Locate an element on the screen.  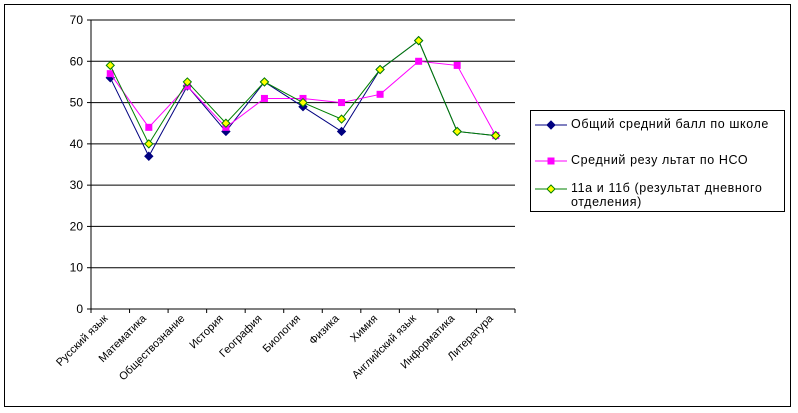
y-tick-label-50: 50 is located at coordinates (77, 103).